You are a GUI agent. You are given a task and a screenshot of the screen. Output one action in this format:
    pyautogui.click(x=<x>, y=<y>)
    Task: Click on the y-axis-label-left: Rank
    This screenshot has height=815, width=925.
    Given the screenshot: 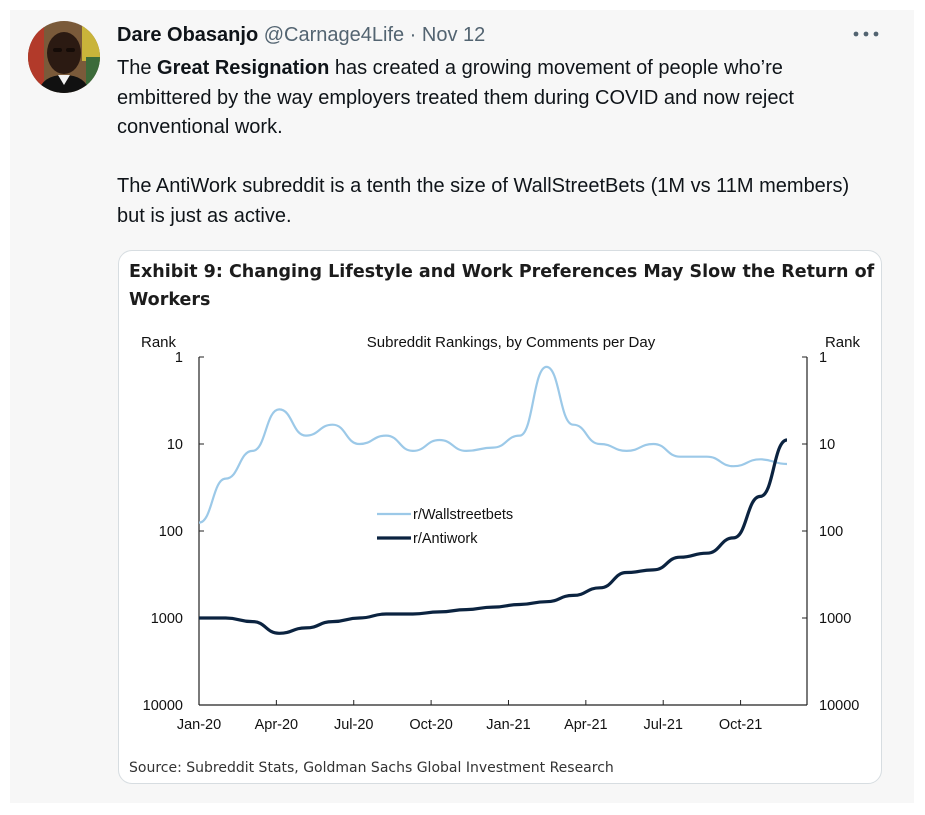 What is the action you would take?
    pyautogui.click(x=159, y=342)
    